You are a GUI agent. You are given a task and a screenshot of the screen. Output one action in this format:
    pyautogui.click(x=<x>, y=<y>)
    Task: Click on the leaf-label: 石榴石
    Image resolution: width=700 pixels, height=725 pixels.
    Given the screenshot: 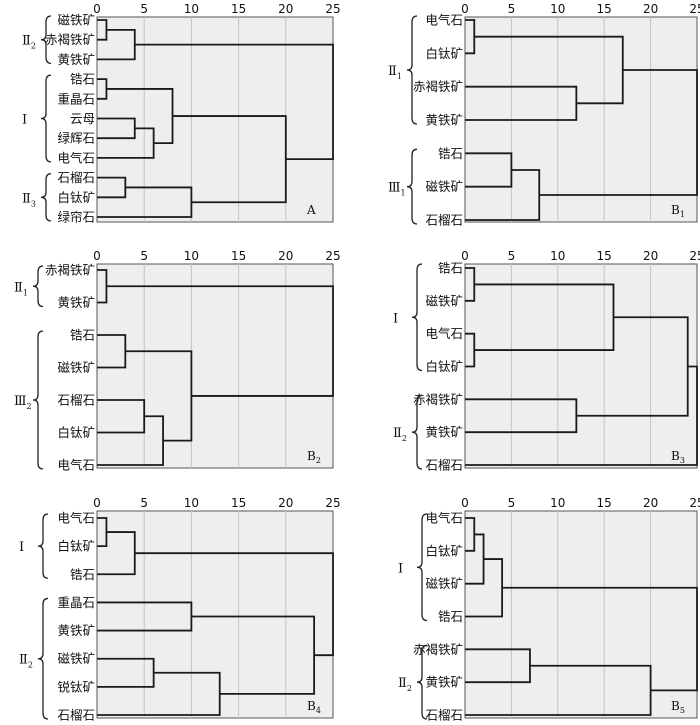 What is the action you would take?
    pyautogui.click(x=76, y=715)
    